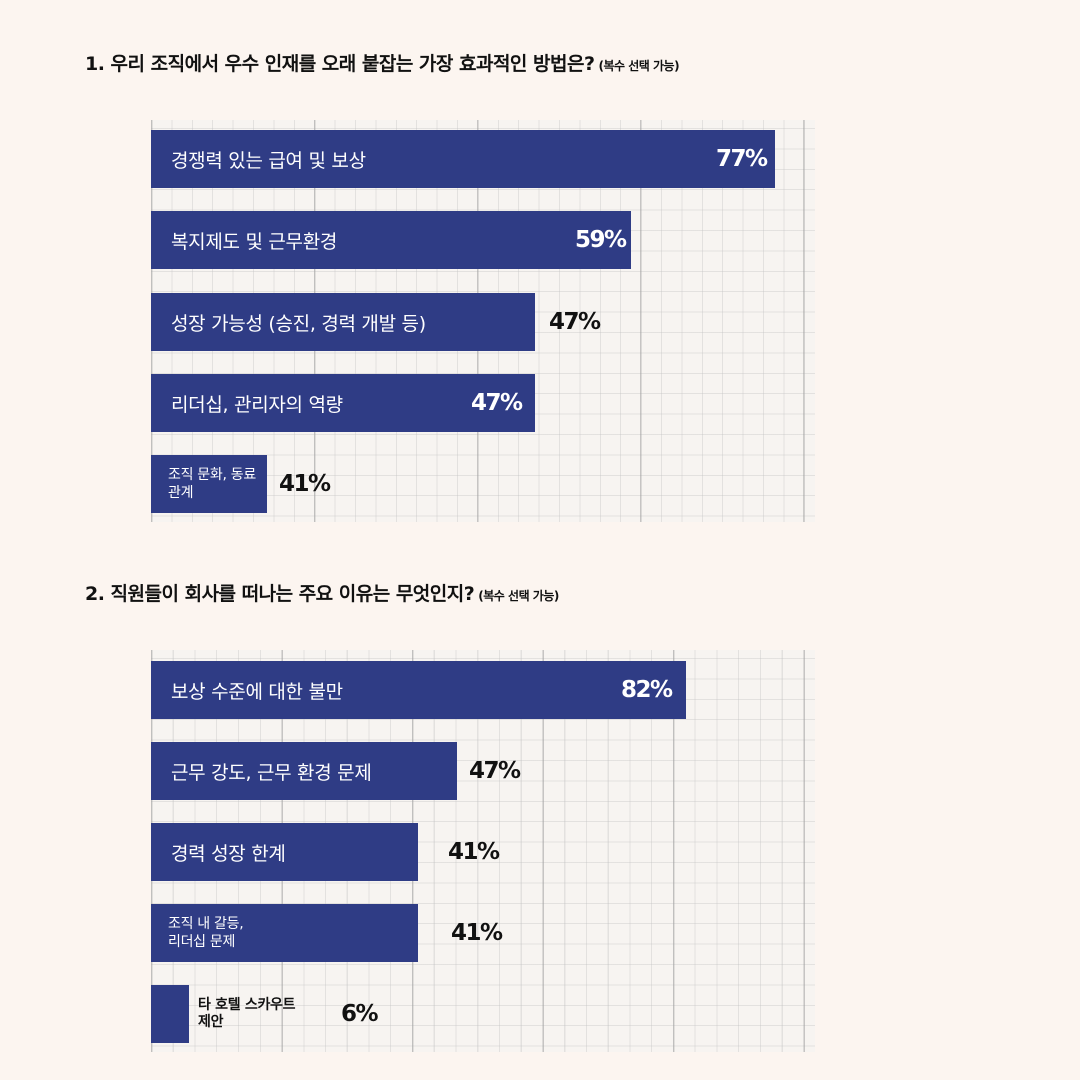  I want to click on bar-row: 타 호텔 스카우트 제안 6%, so click(483, 1014).